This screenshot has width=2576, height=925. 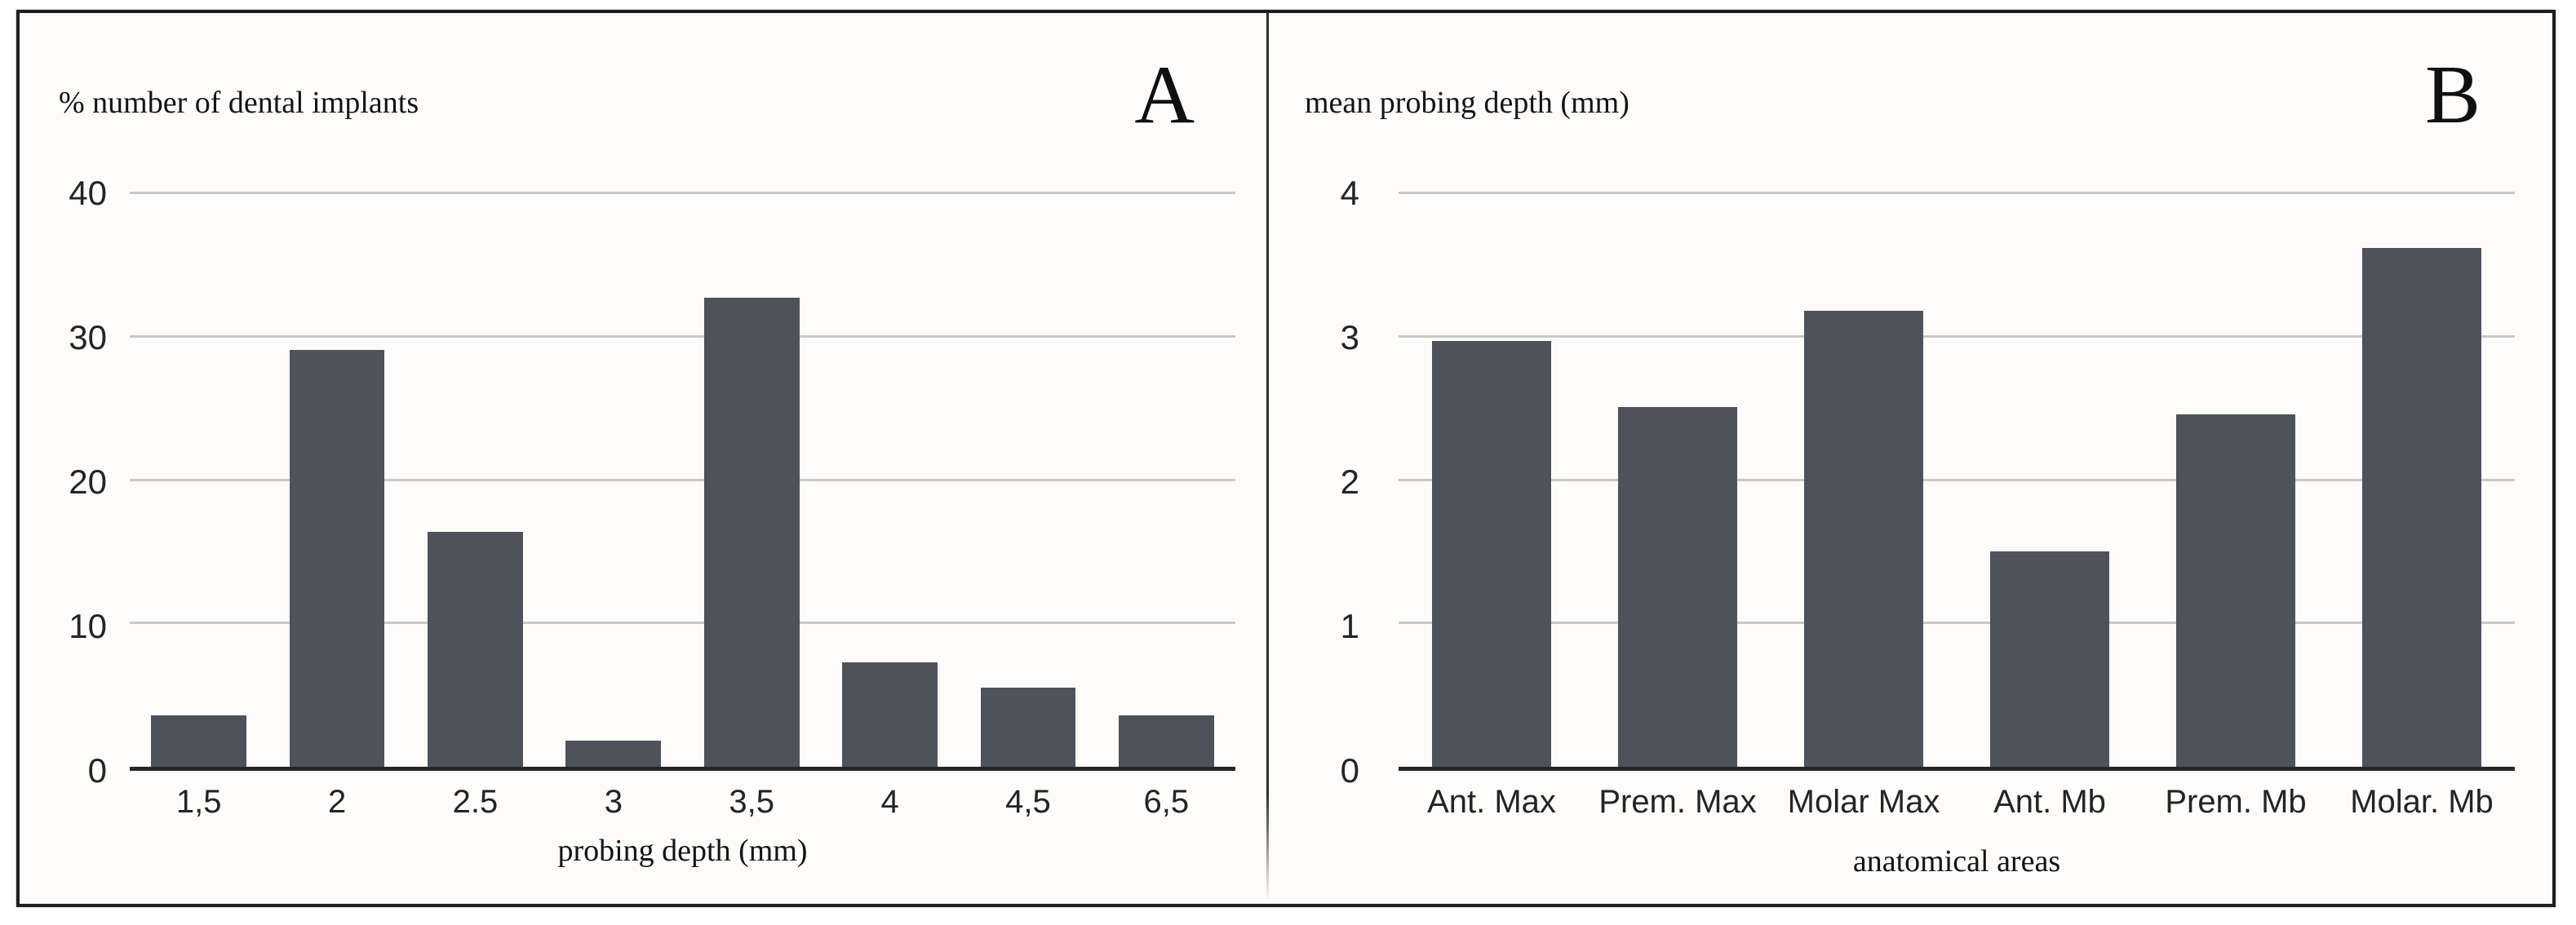 I want to click on panel-a-x-ticks: 1,5 2 2.5 3 3,5 4 4,5 6,5, so click(x=682, y=802).